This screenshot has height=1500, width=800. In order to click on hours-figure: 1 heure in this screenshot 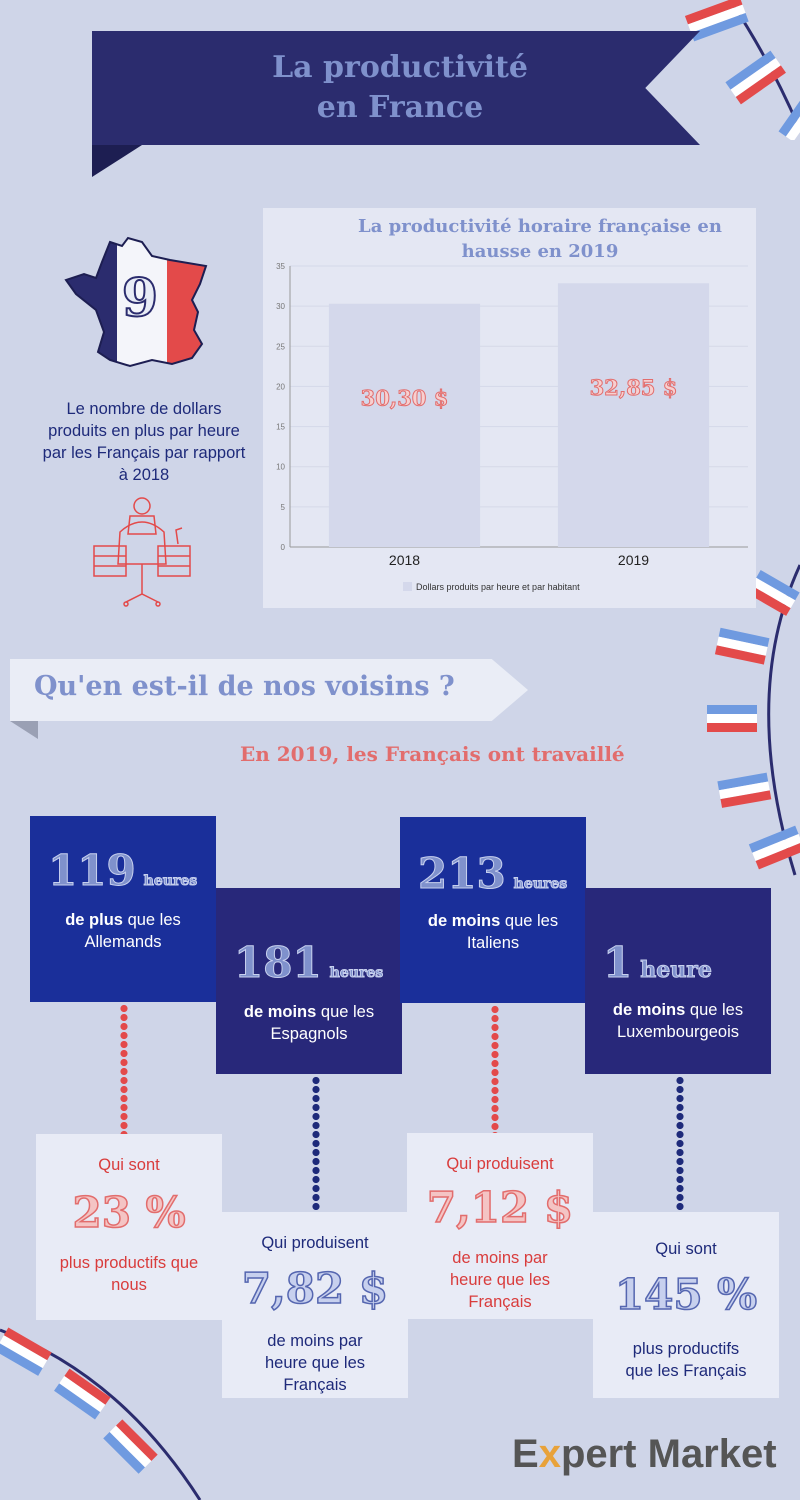, I will do `click(686, 963)`.